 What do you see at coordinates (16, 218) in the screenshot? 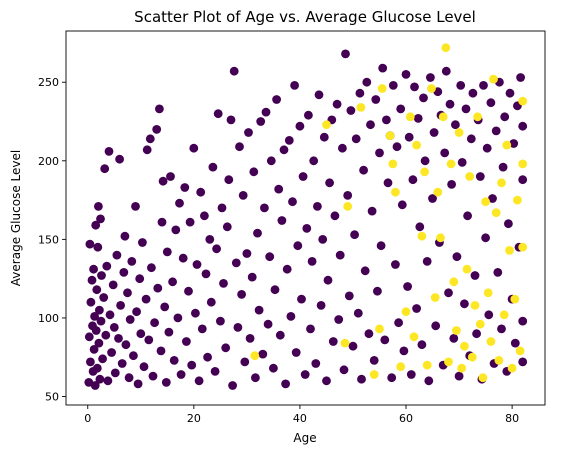
I see `y-axis-label: Average Glucose Level` at bounding box center [16, 218].